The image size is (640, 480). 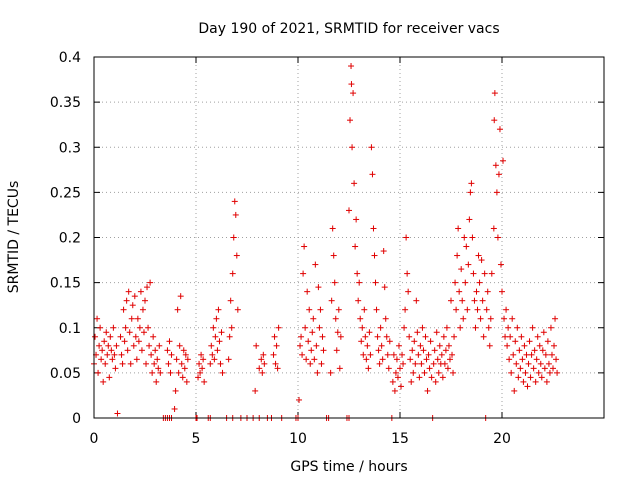 What do you see at coordinates (65, 103) in the screenshot?
I see `y-tick-label: 0.35` at bounding box center [65, 103].